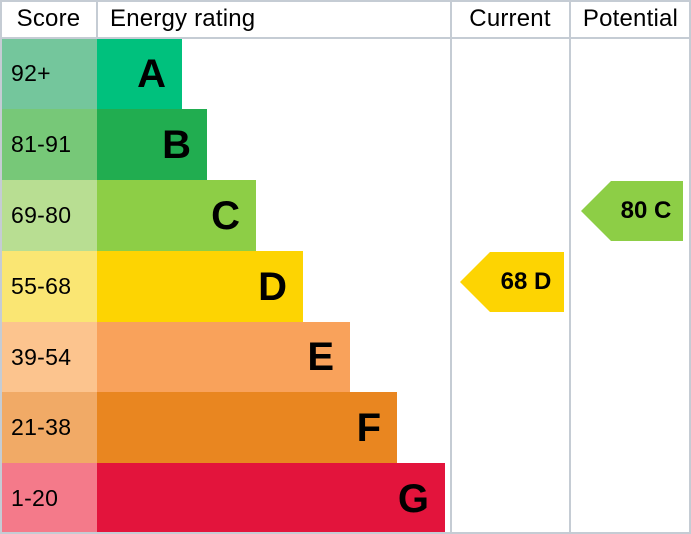  What do you see at coordinates (646, 210) in the screenshot?
I see `potential-rating-label: 80 C` at bounding box center [646, 210].